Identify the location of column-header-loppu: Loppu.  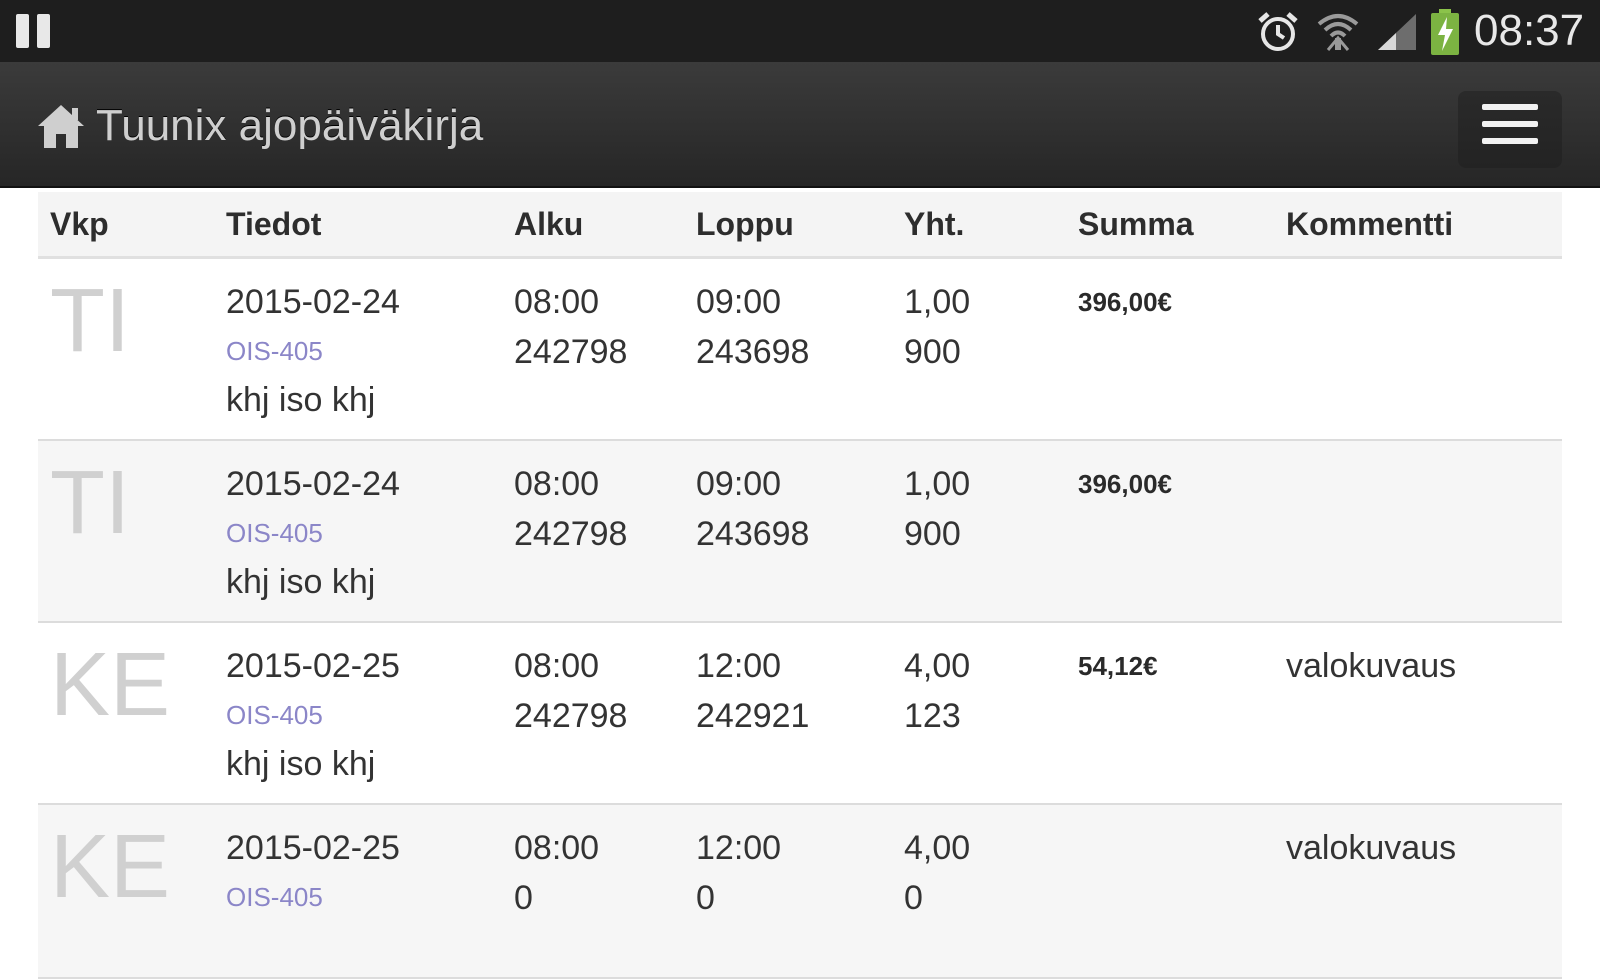
(788, 225).